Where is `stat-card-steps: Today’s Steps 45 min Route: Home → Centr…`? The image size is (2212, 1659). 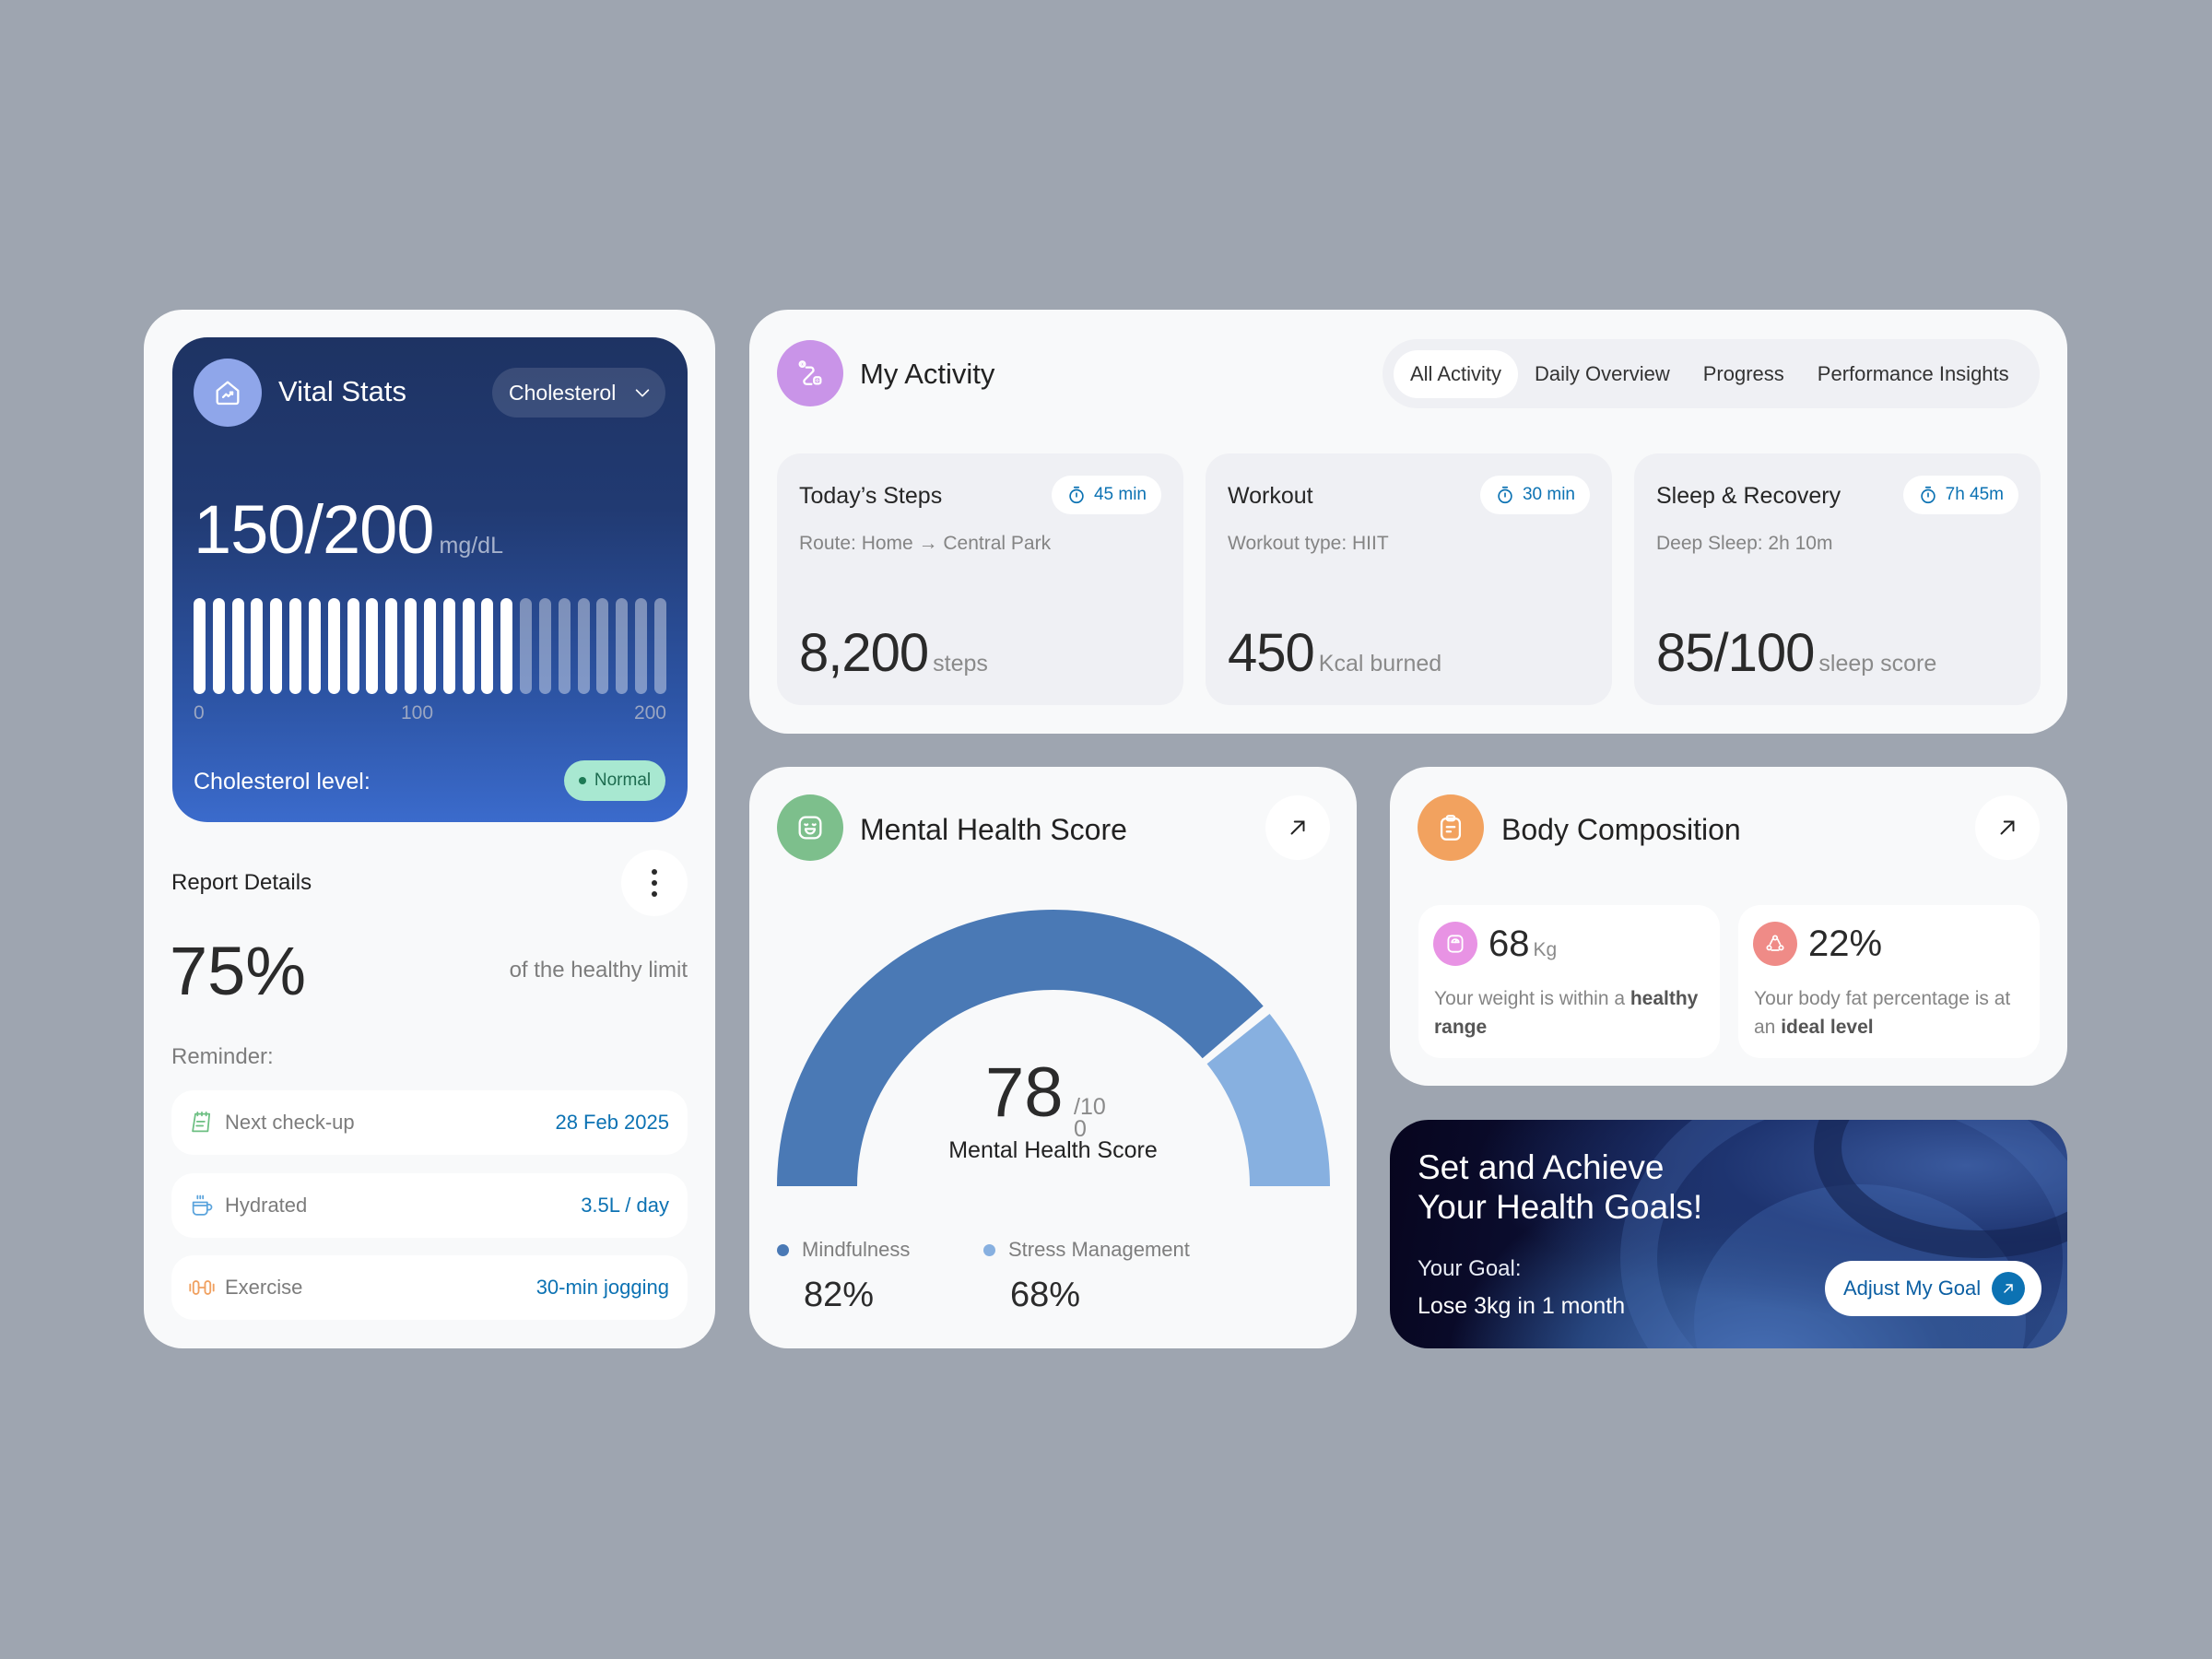 stat-card-steps: Today’s Steps 45 min Route: Home → Centr… is located at coordinates (980, 579).